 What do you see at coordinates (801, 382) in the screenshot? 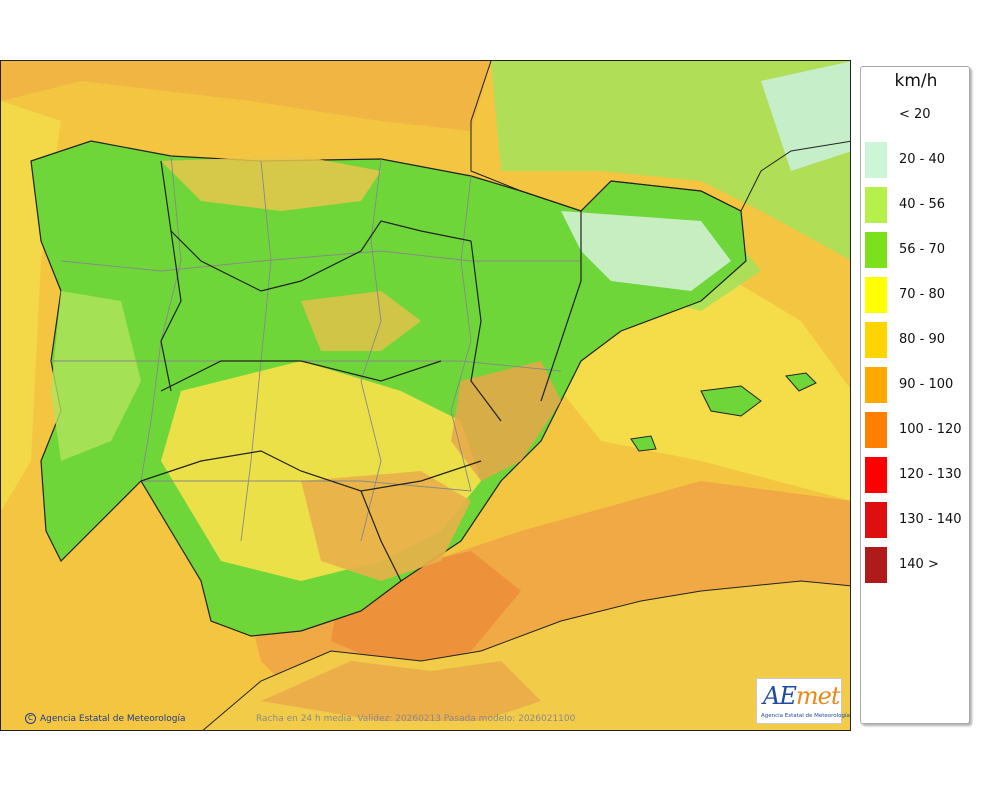
I see `menorca` at bounding box center [801, 382].